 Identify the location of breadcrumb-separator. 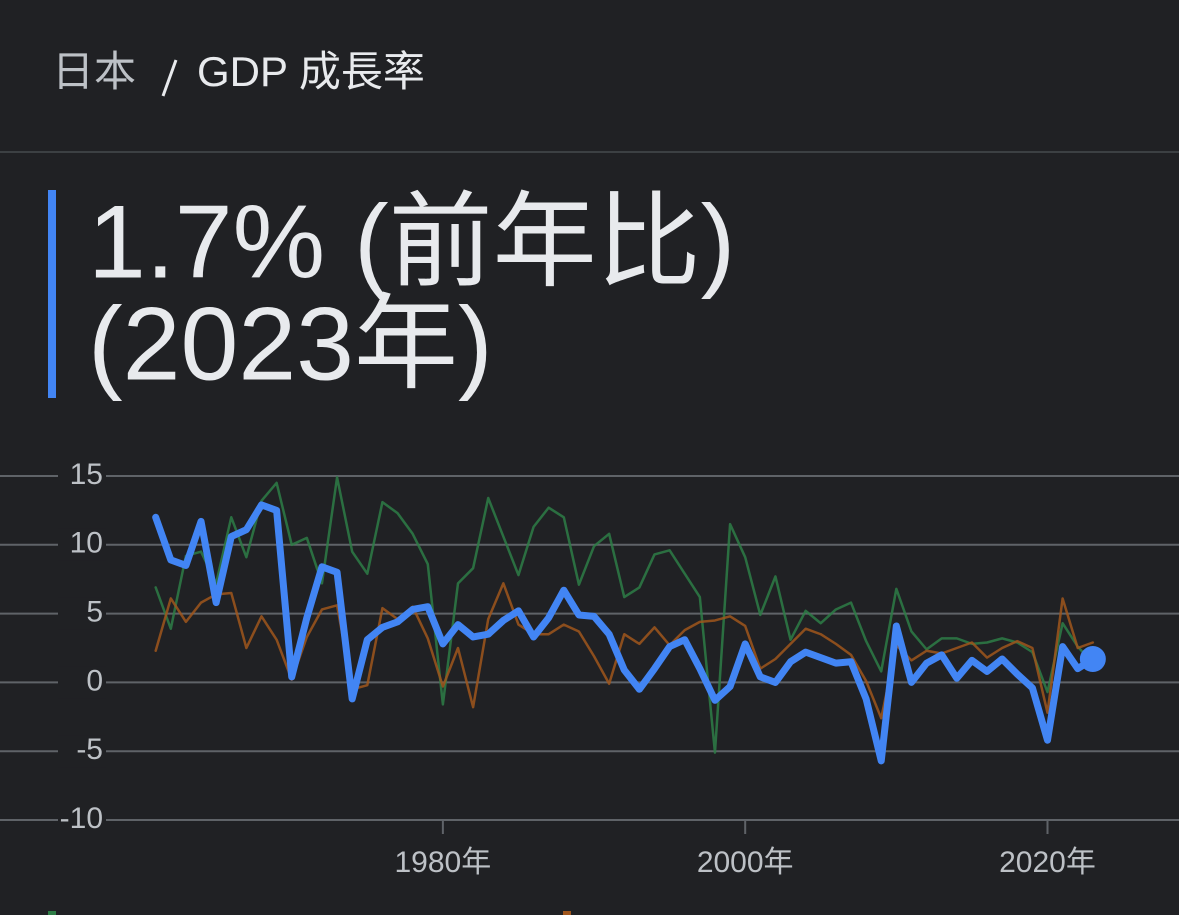
(169, 78).